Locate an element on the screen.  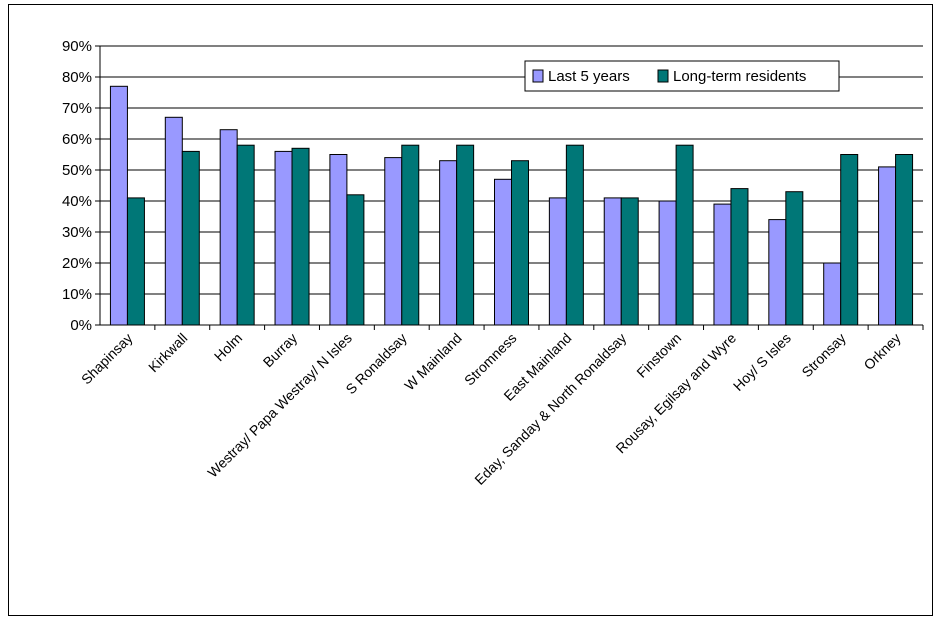
y-tick-label: 20% is located at coordinates (77, 263).